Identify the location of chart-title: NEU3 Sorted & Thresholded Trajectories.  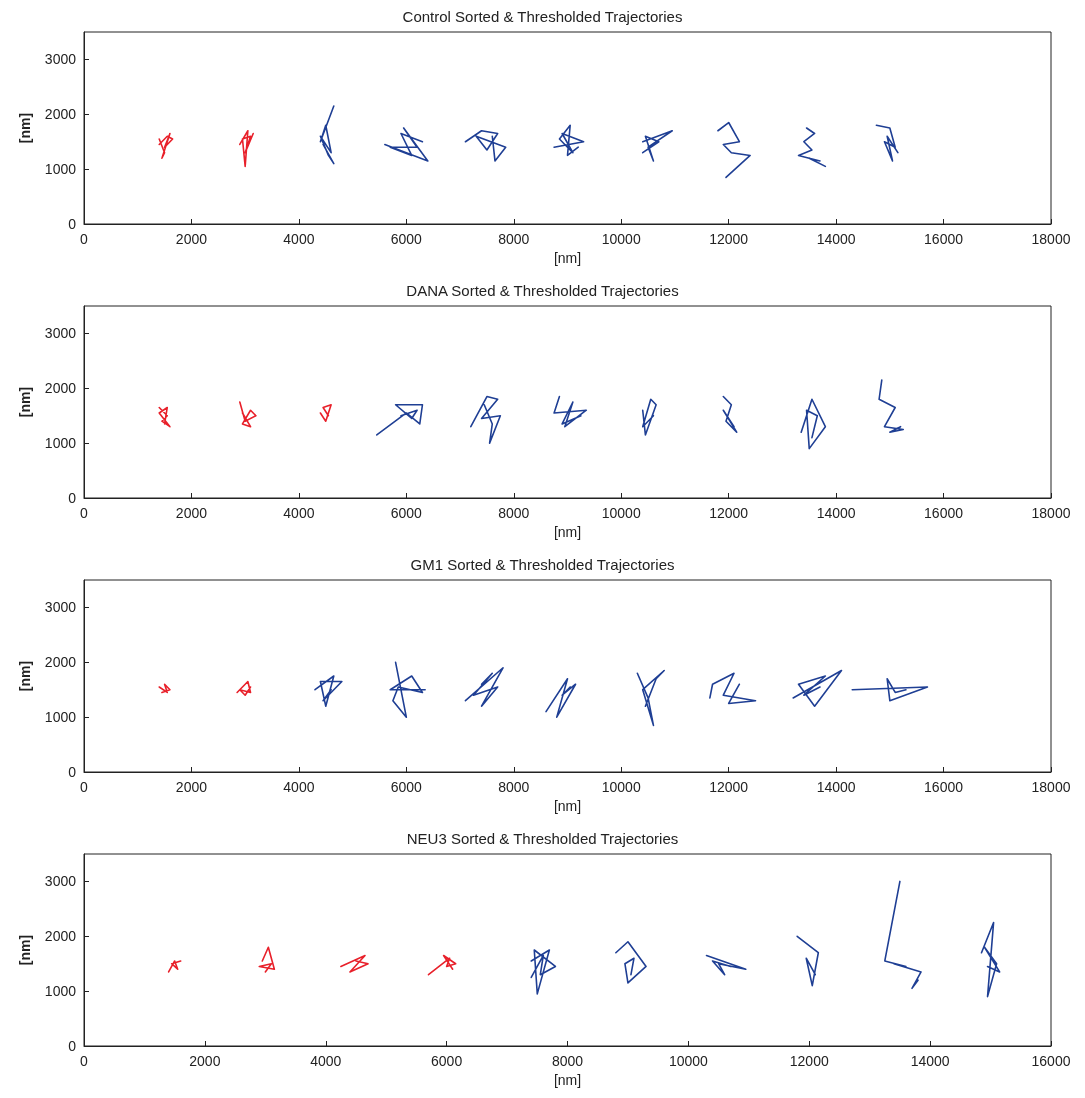
(542, 838).